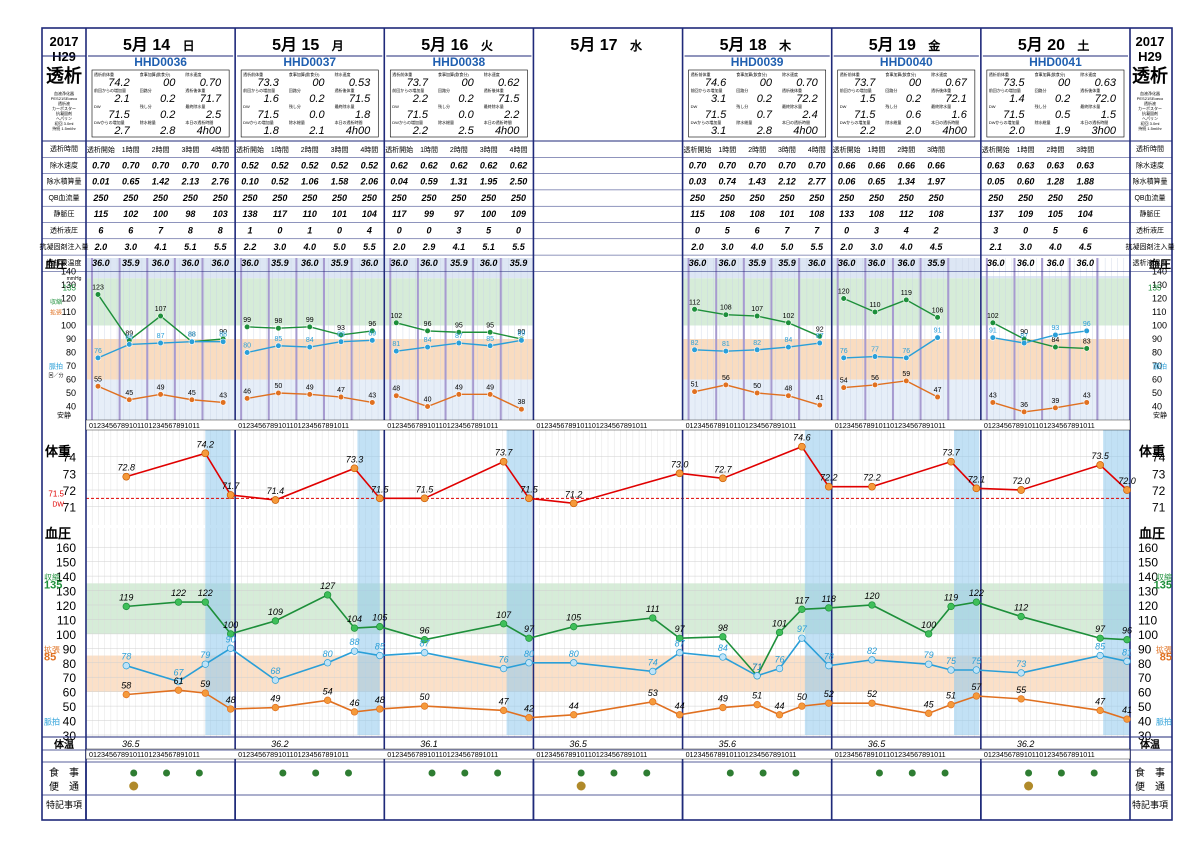  What do you see at coordinates (1026, 263) in the screenshot?
I see `table-cell: 36.0` at bounding box center [1026, 263].